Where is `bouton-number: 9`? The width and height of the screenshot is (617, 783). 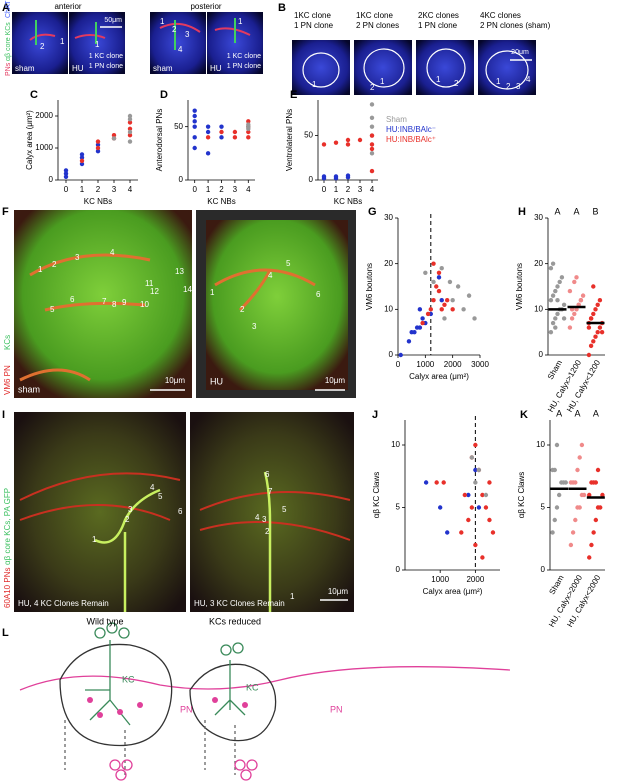 bouton-number: 9 is located at coordinates (124, 302).